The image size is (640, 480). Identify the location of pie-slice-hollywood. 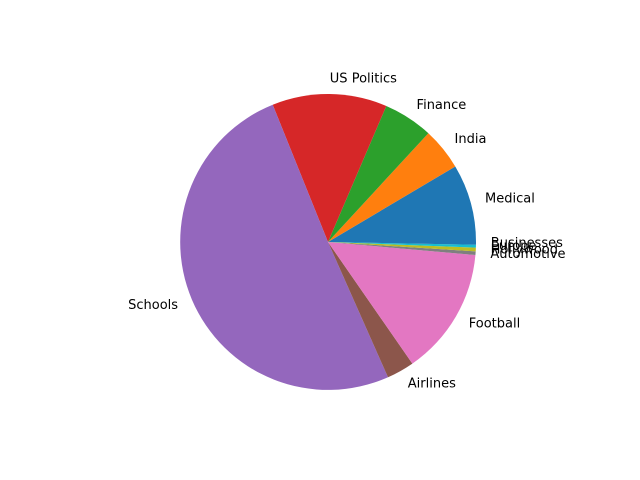
(402, 247).